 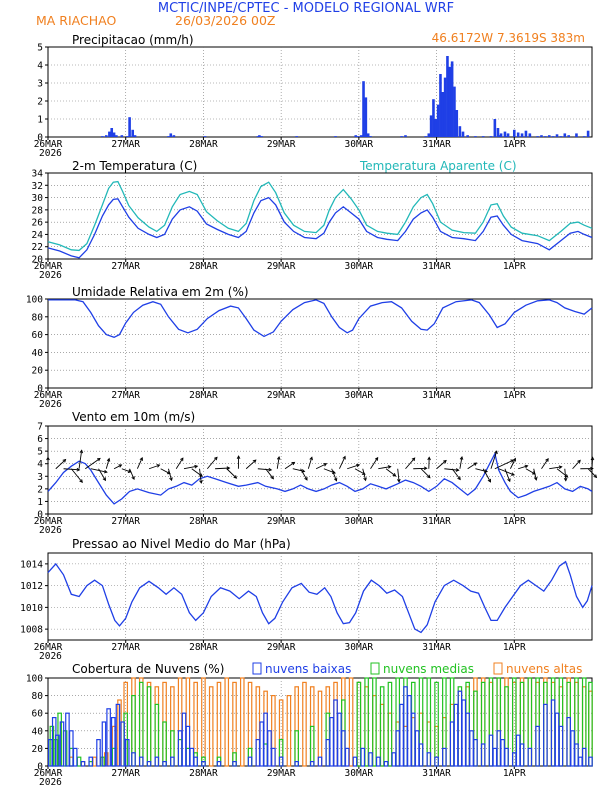 I want to click on y-tick-label: 7, so click(x=40, y=427).